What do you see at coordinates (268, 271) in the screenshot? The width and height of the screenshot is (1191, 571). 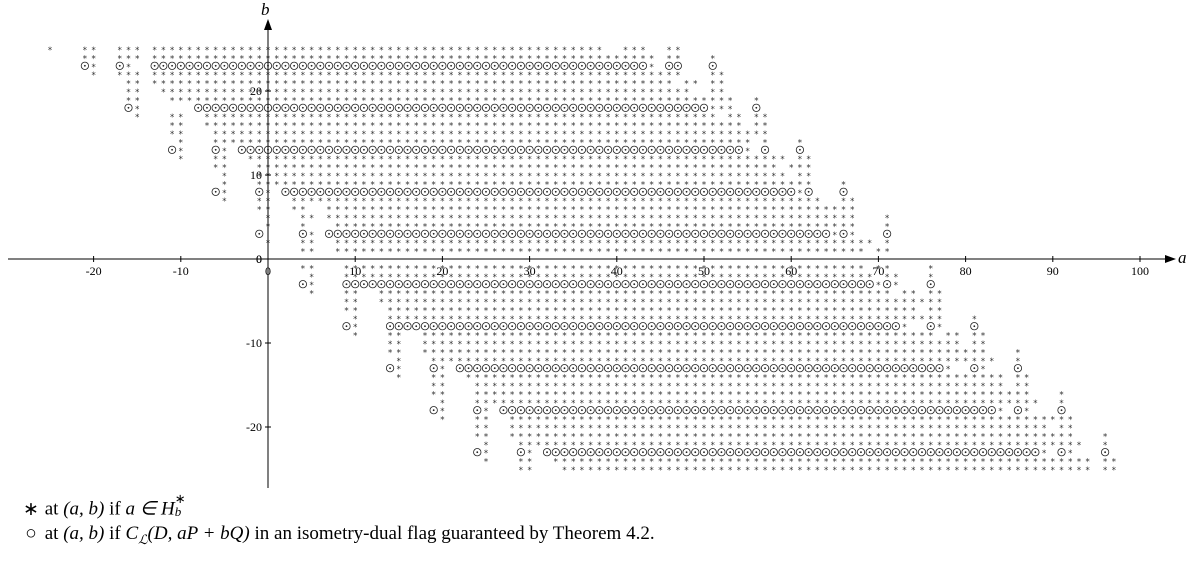 I see `x-tick-label: 0` at bounding box center [268, 271].